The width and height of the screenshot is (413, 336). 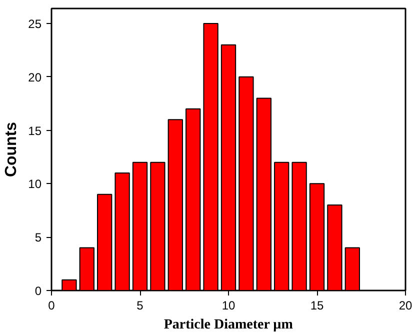 What do you see at coordinates (11, 150) in the screenshot?
I see `y-axis-title: Counts` at bounding box center [11, 150].